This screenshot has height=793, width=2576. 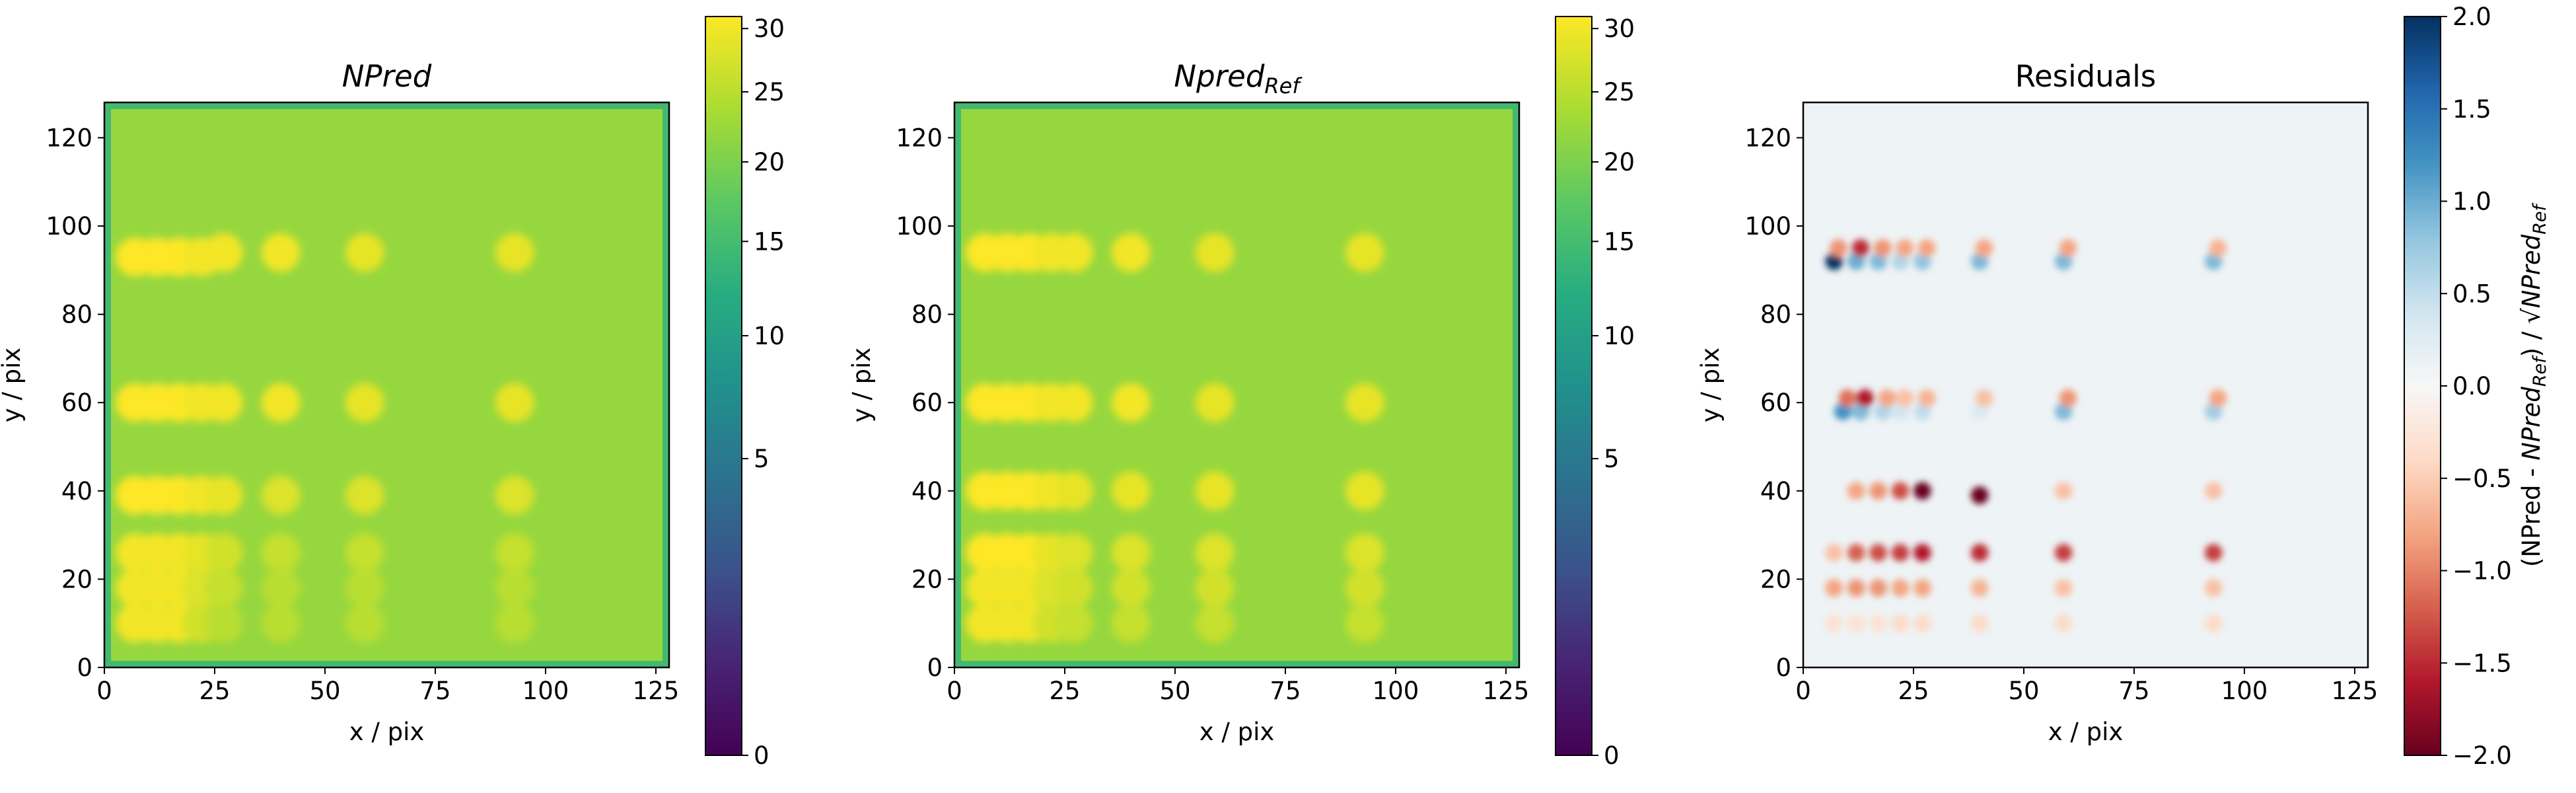 What do you see at coordinates (1219, 76) in the screenshot?
I see `chart-title-main: Npred` at bounding box center [1219, 76].